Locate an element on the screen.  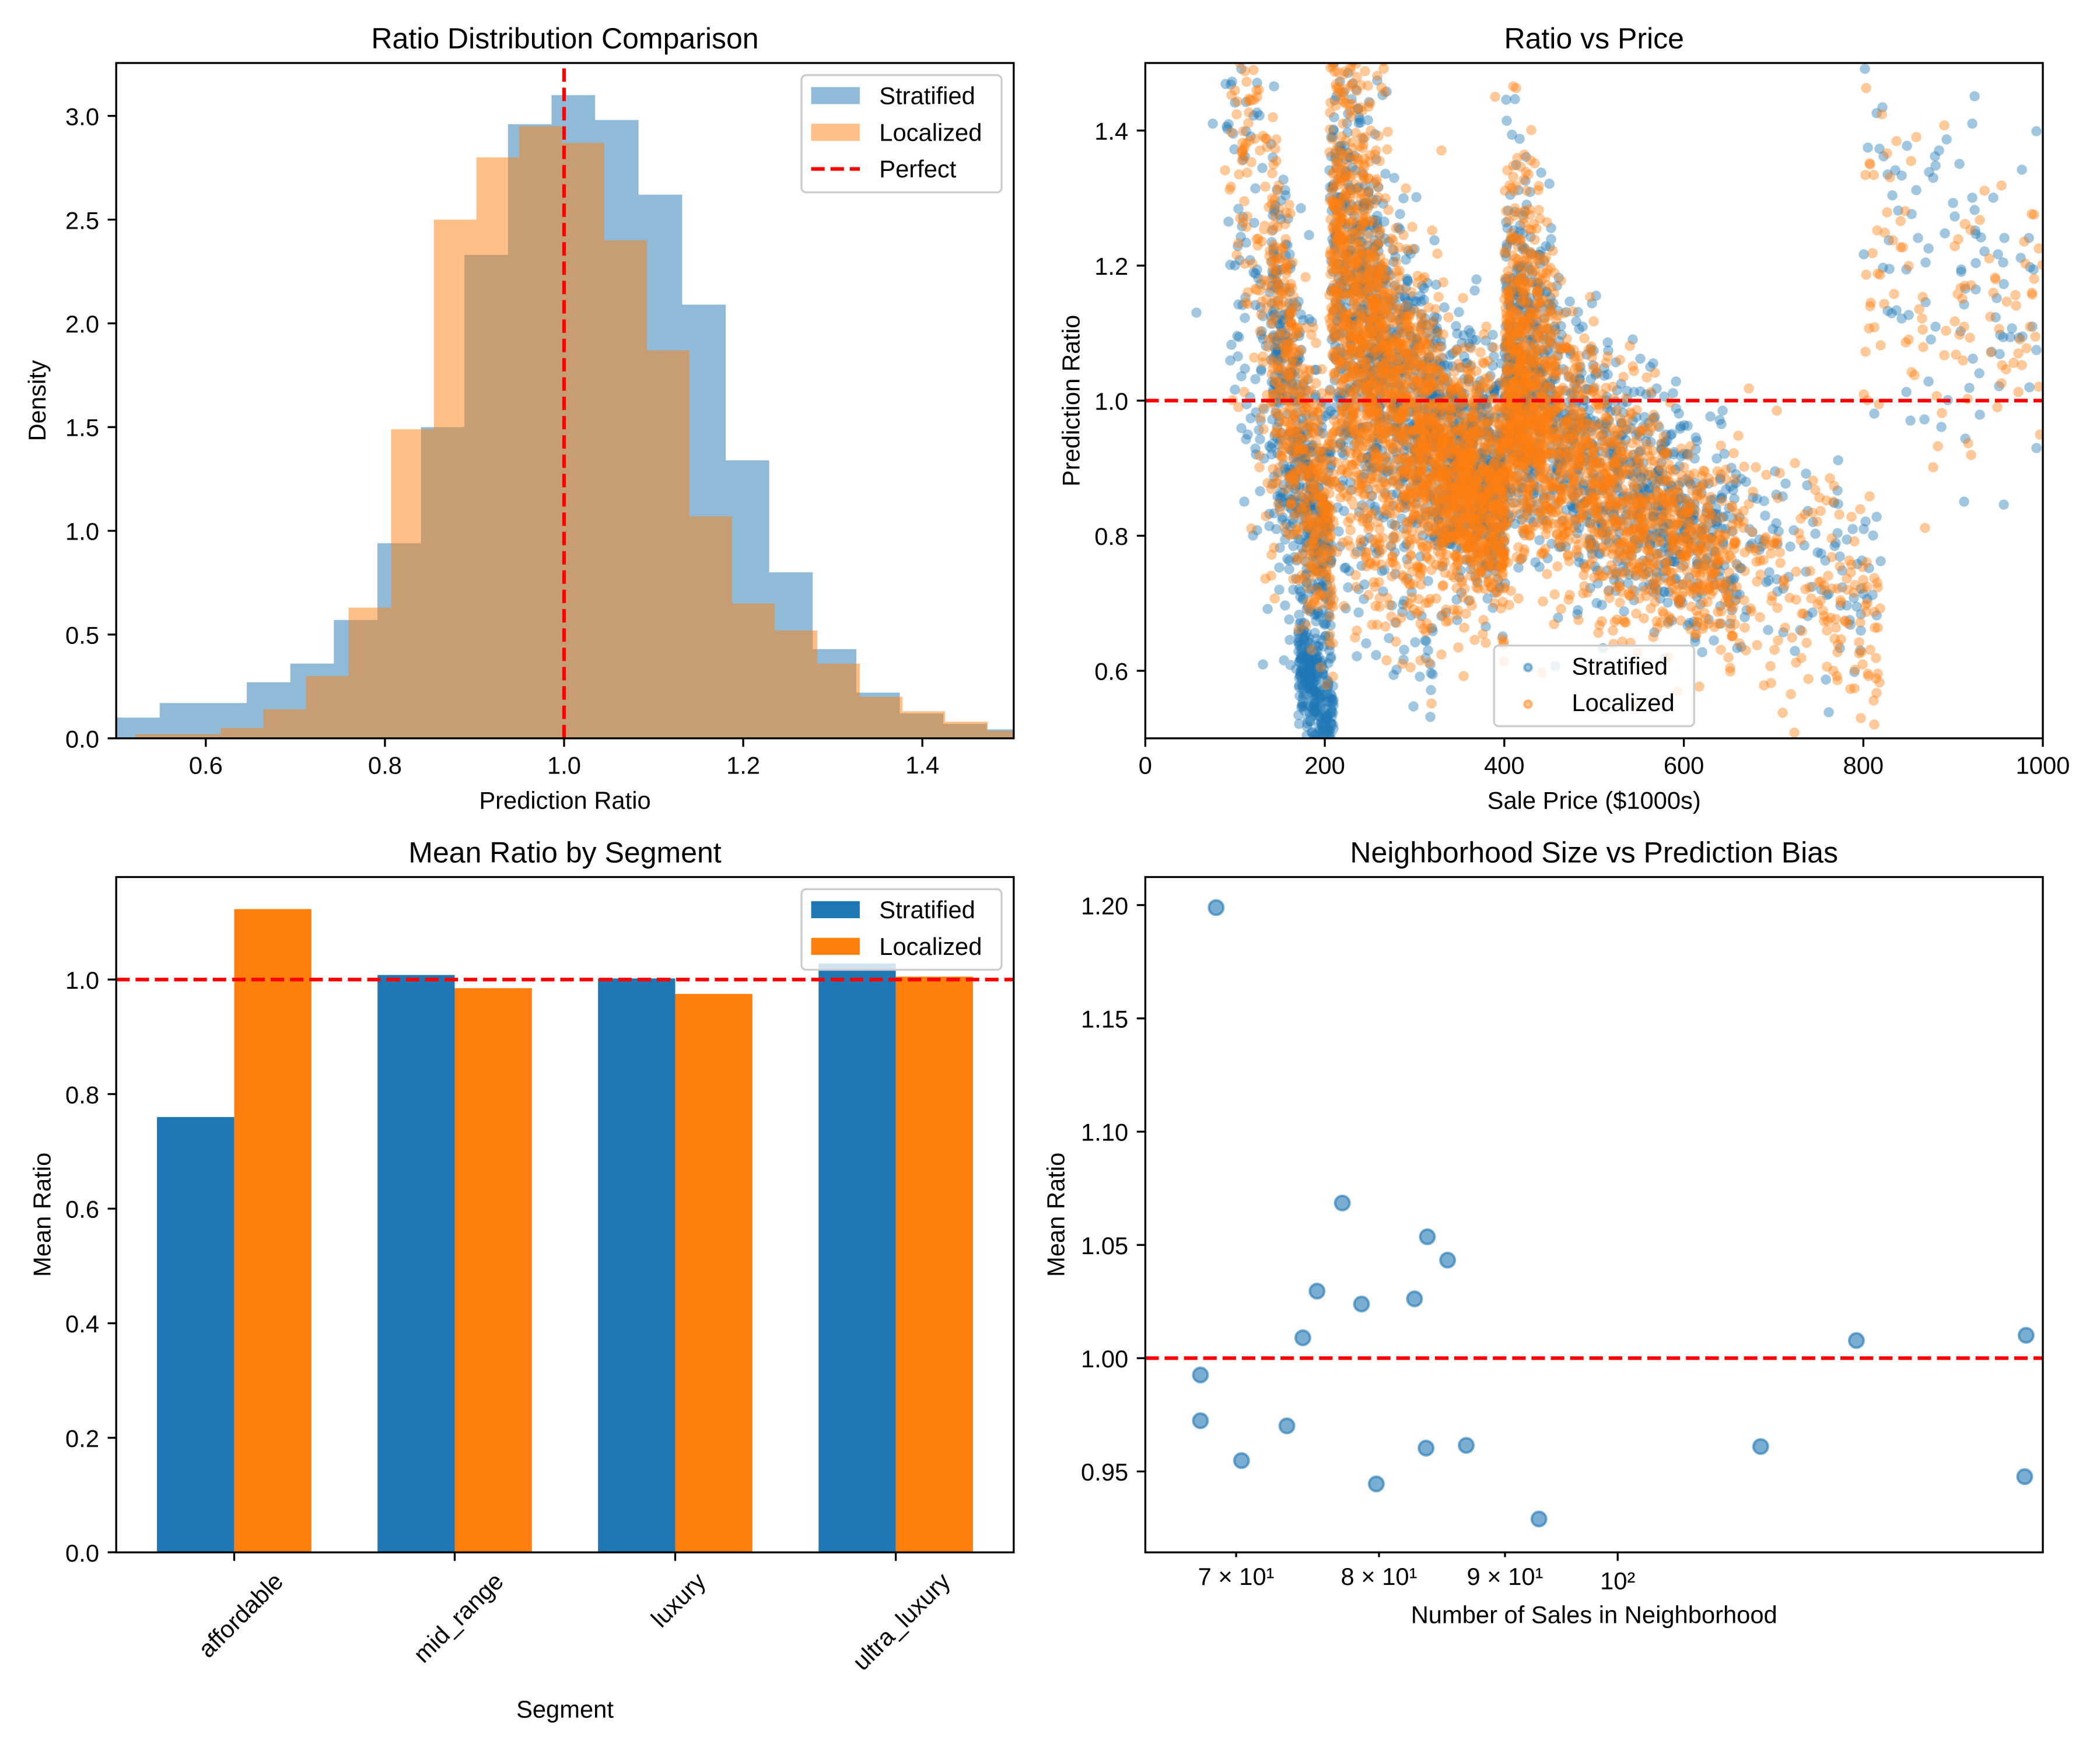
svg-text: 9 × 10¹ is located at coordinates (1505, 1576).